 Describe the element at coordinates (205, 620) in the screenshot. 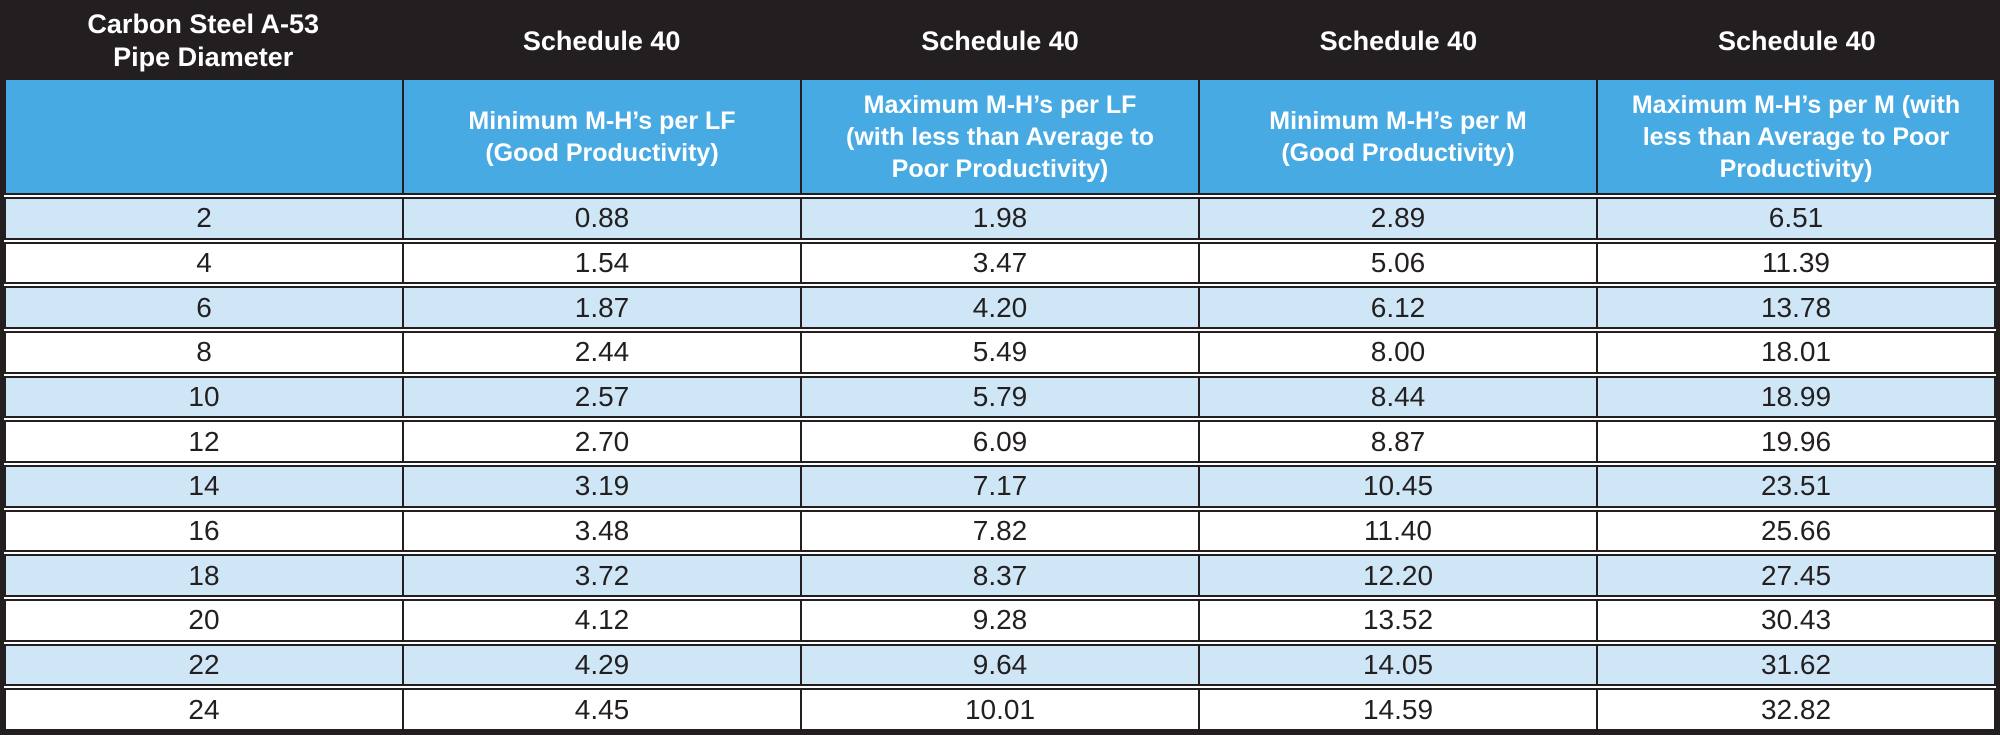

I see `cell-pipe-diameter: 20` at that location.